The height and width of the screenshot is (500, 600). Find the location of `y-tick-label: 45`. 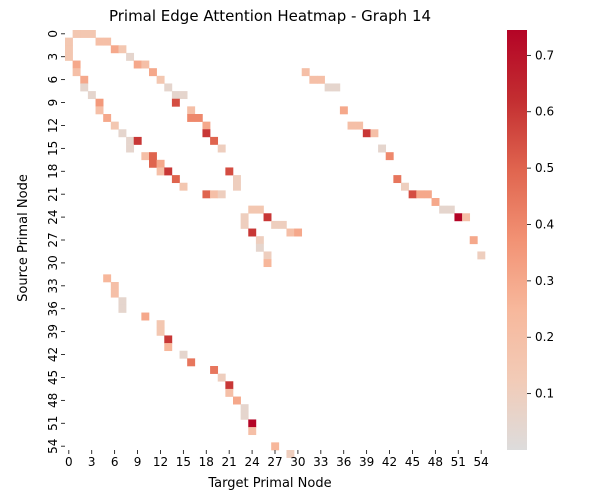

y-tick-label: 45 is located at coordinates (53, 377).